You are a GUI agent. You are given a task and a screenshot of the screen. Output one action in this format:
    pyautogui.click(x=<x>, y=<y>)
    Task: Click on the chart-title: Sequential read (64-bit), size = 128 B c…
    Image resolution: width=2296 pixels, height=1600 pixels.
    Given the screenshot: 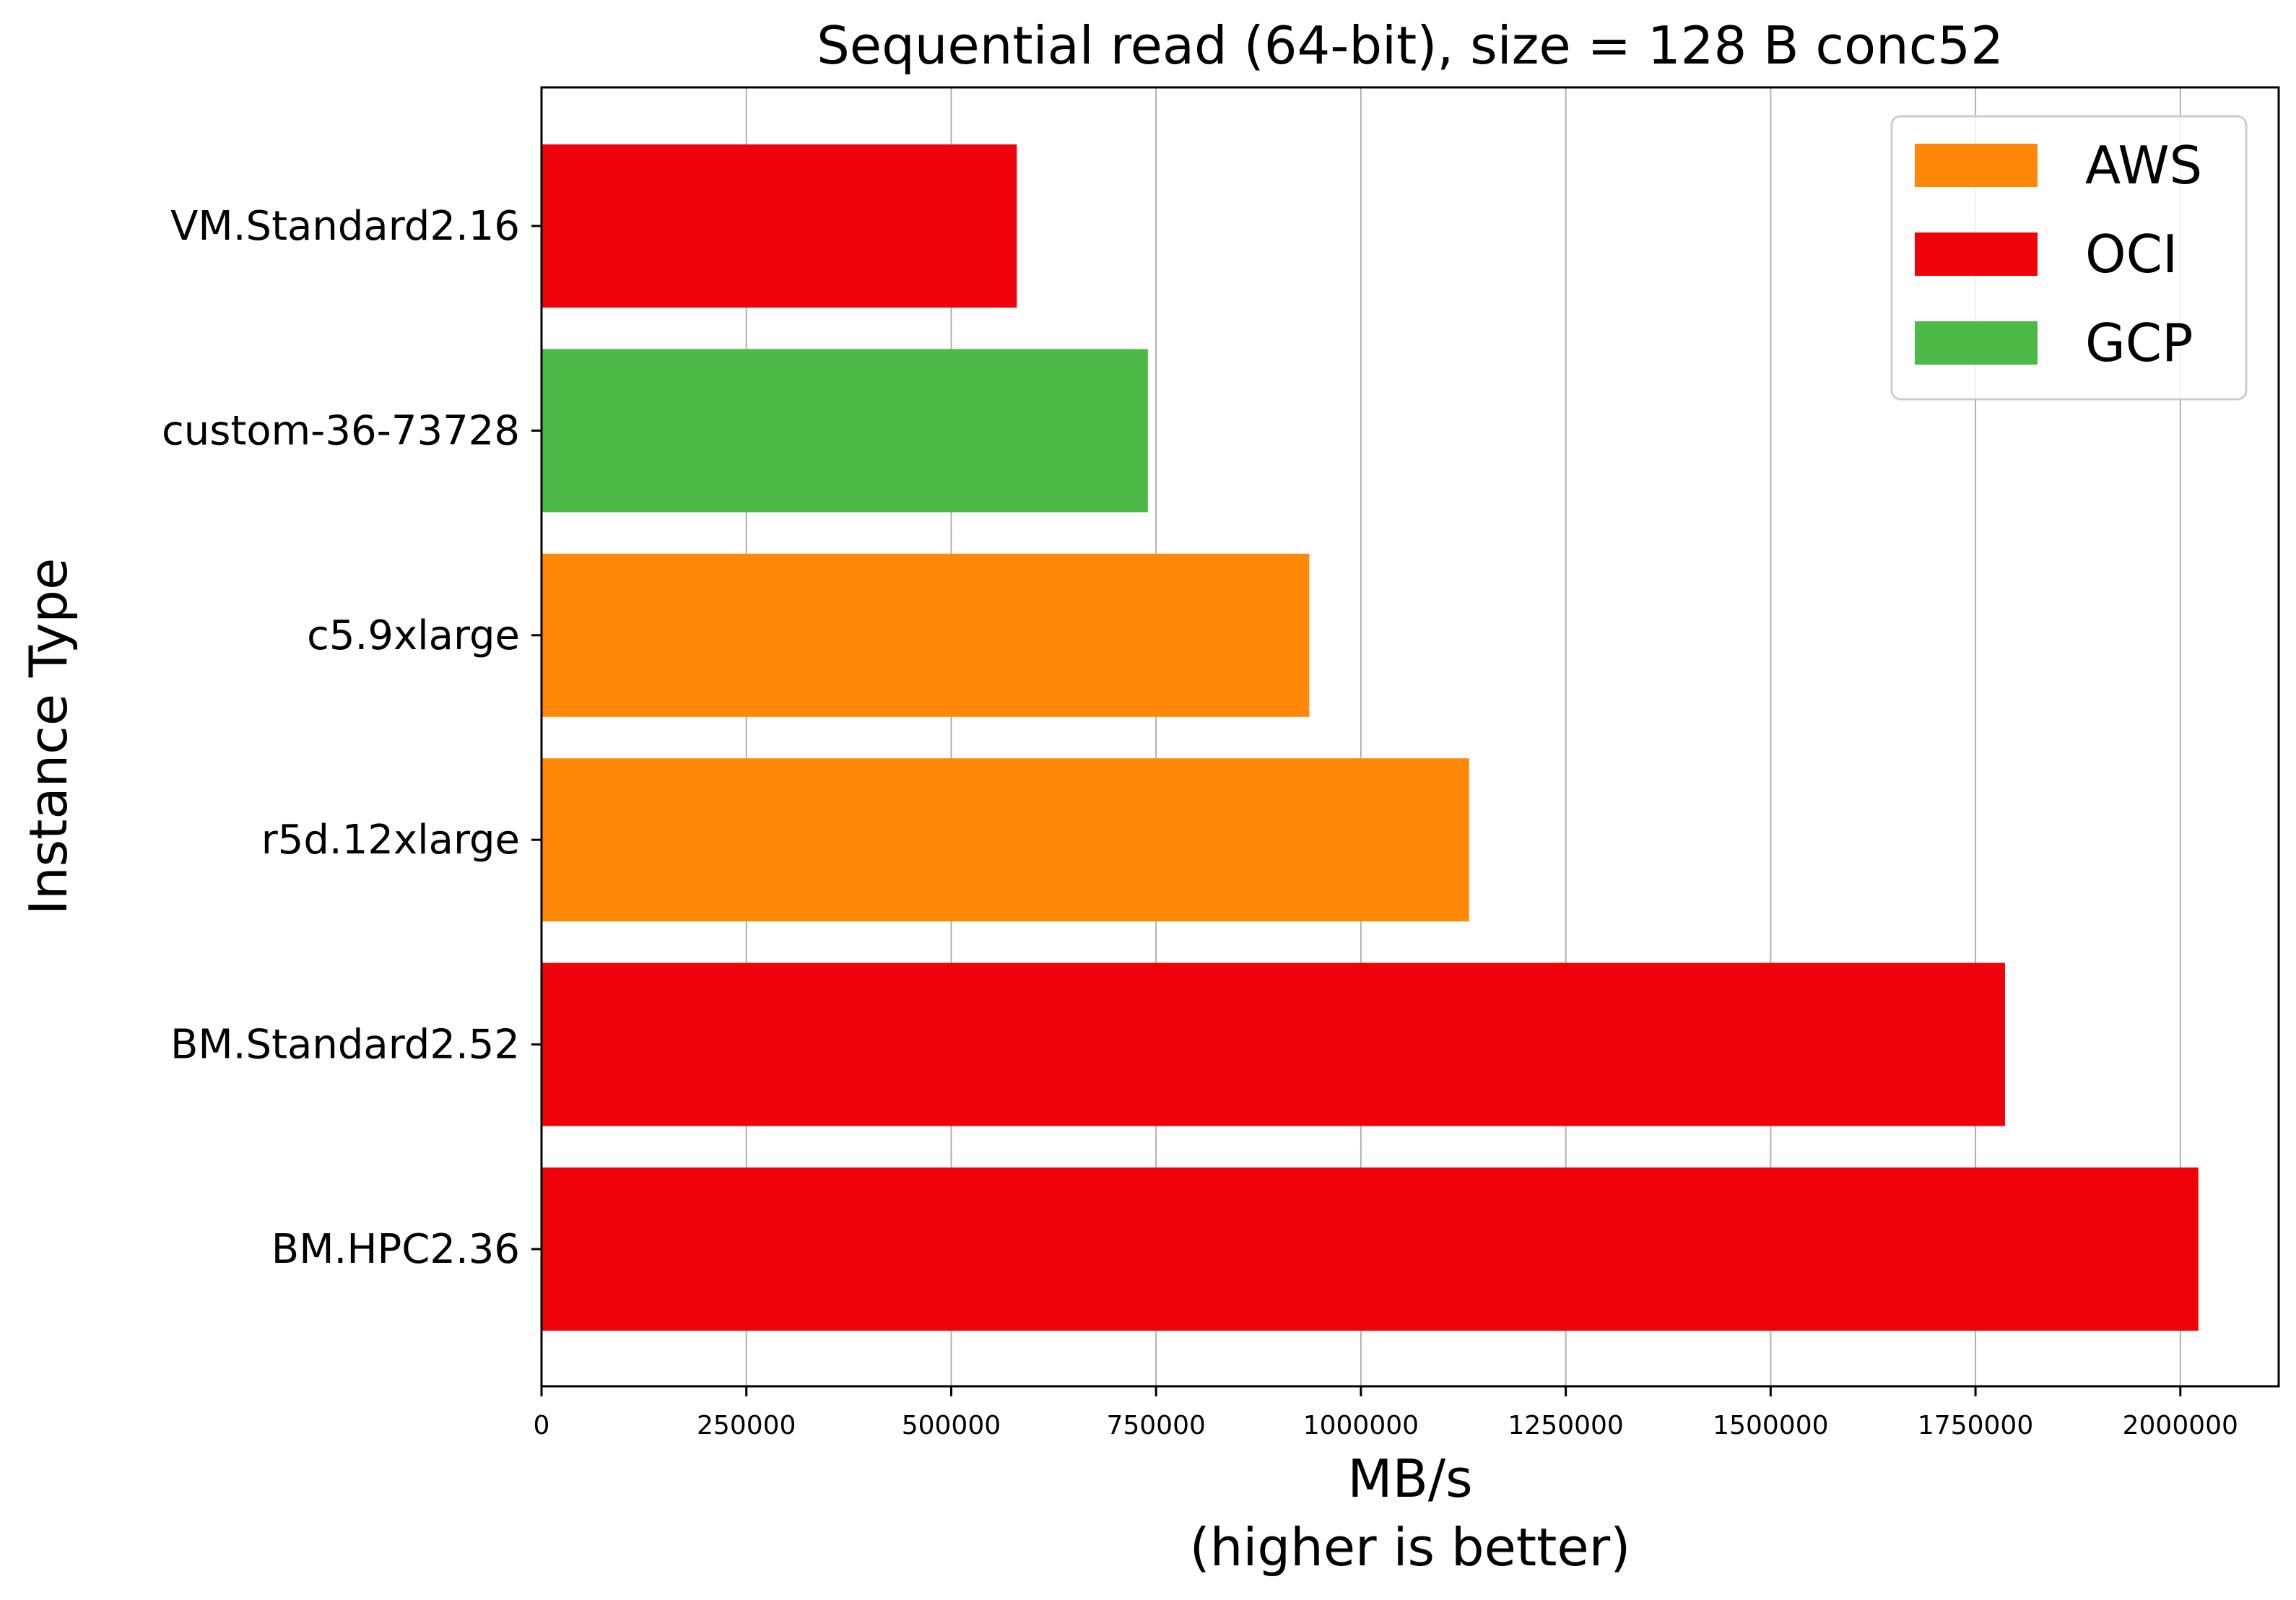 What is the action you would take?
    pyautogui.click(x=1410, y=45)
    